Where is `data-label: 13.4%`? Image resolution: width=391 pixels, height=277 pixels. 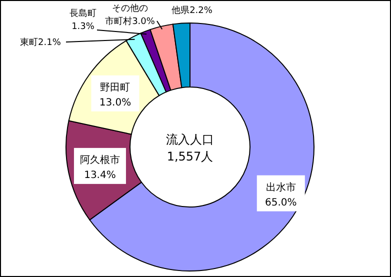 data-label: 13.4% is located at coordinates (100, 175).